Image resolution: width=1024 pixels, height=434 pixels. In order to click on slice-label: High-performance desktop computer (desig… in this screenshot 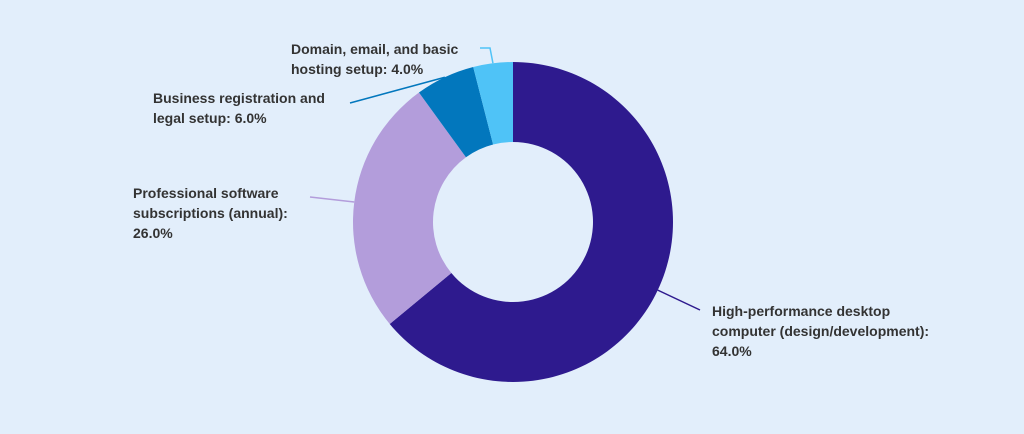, I will do `click(821, 331)`.